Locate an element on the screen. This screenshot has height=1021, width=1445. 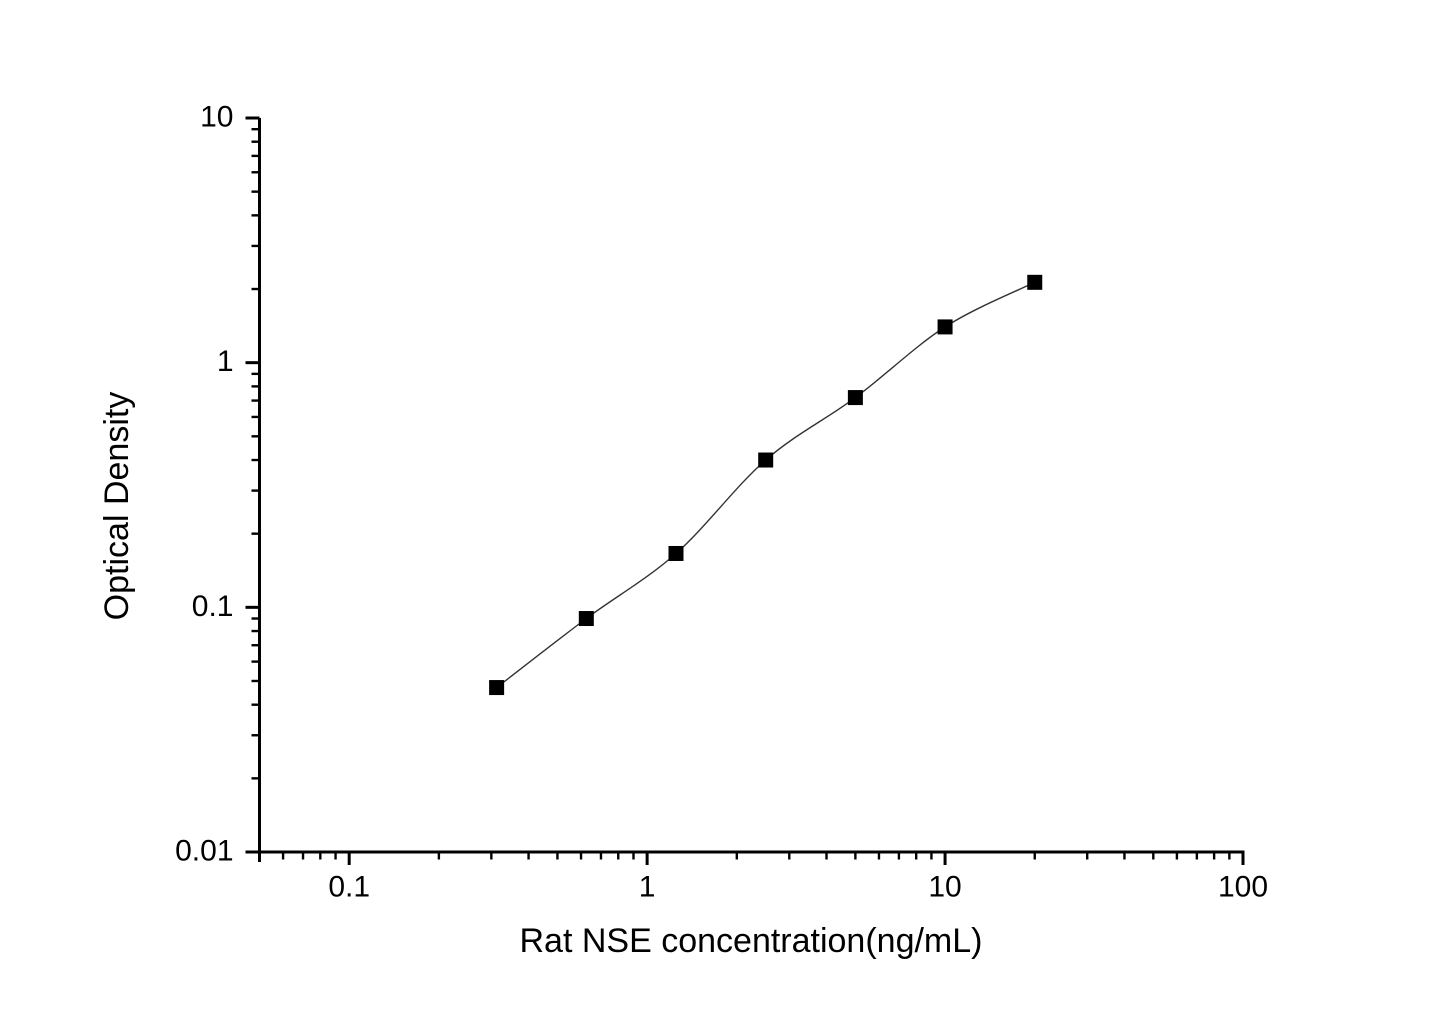
x-tick-label: 100 is located at coordinates (1243, 887).